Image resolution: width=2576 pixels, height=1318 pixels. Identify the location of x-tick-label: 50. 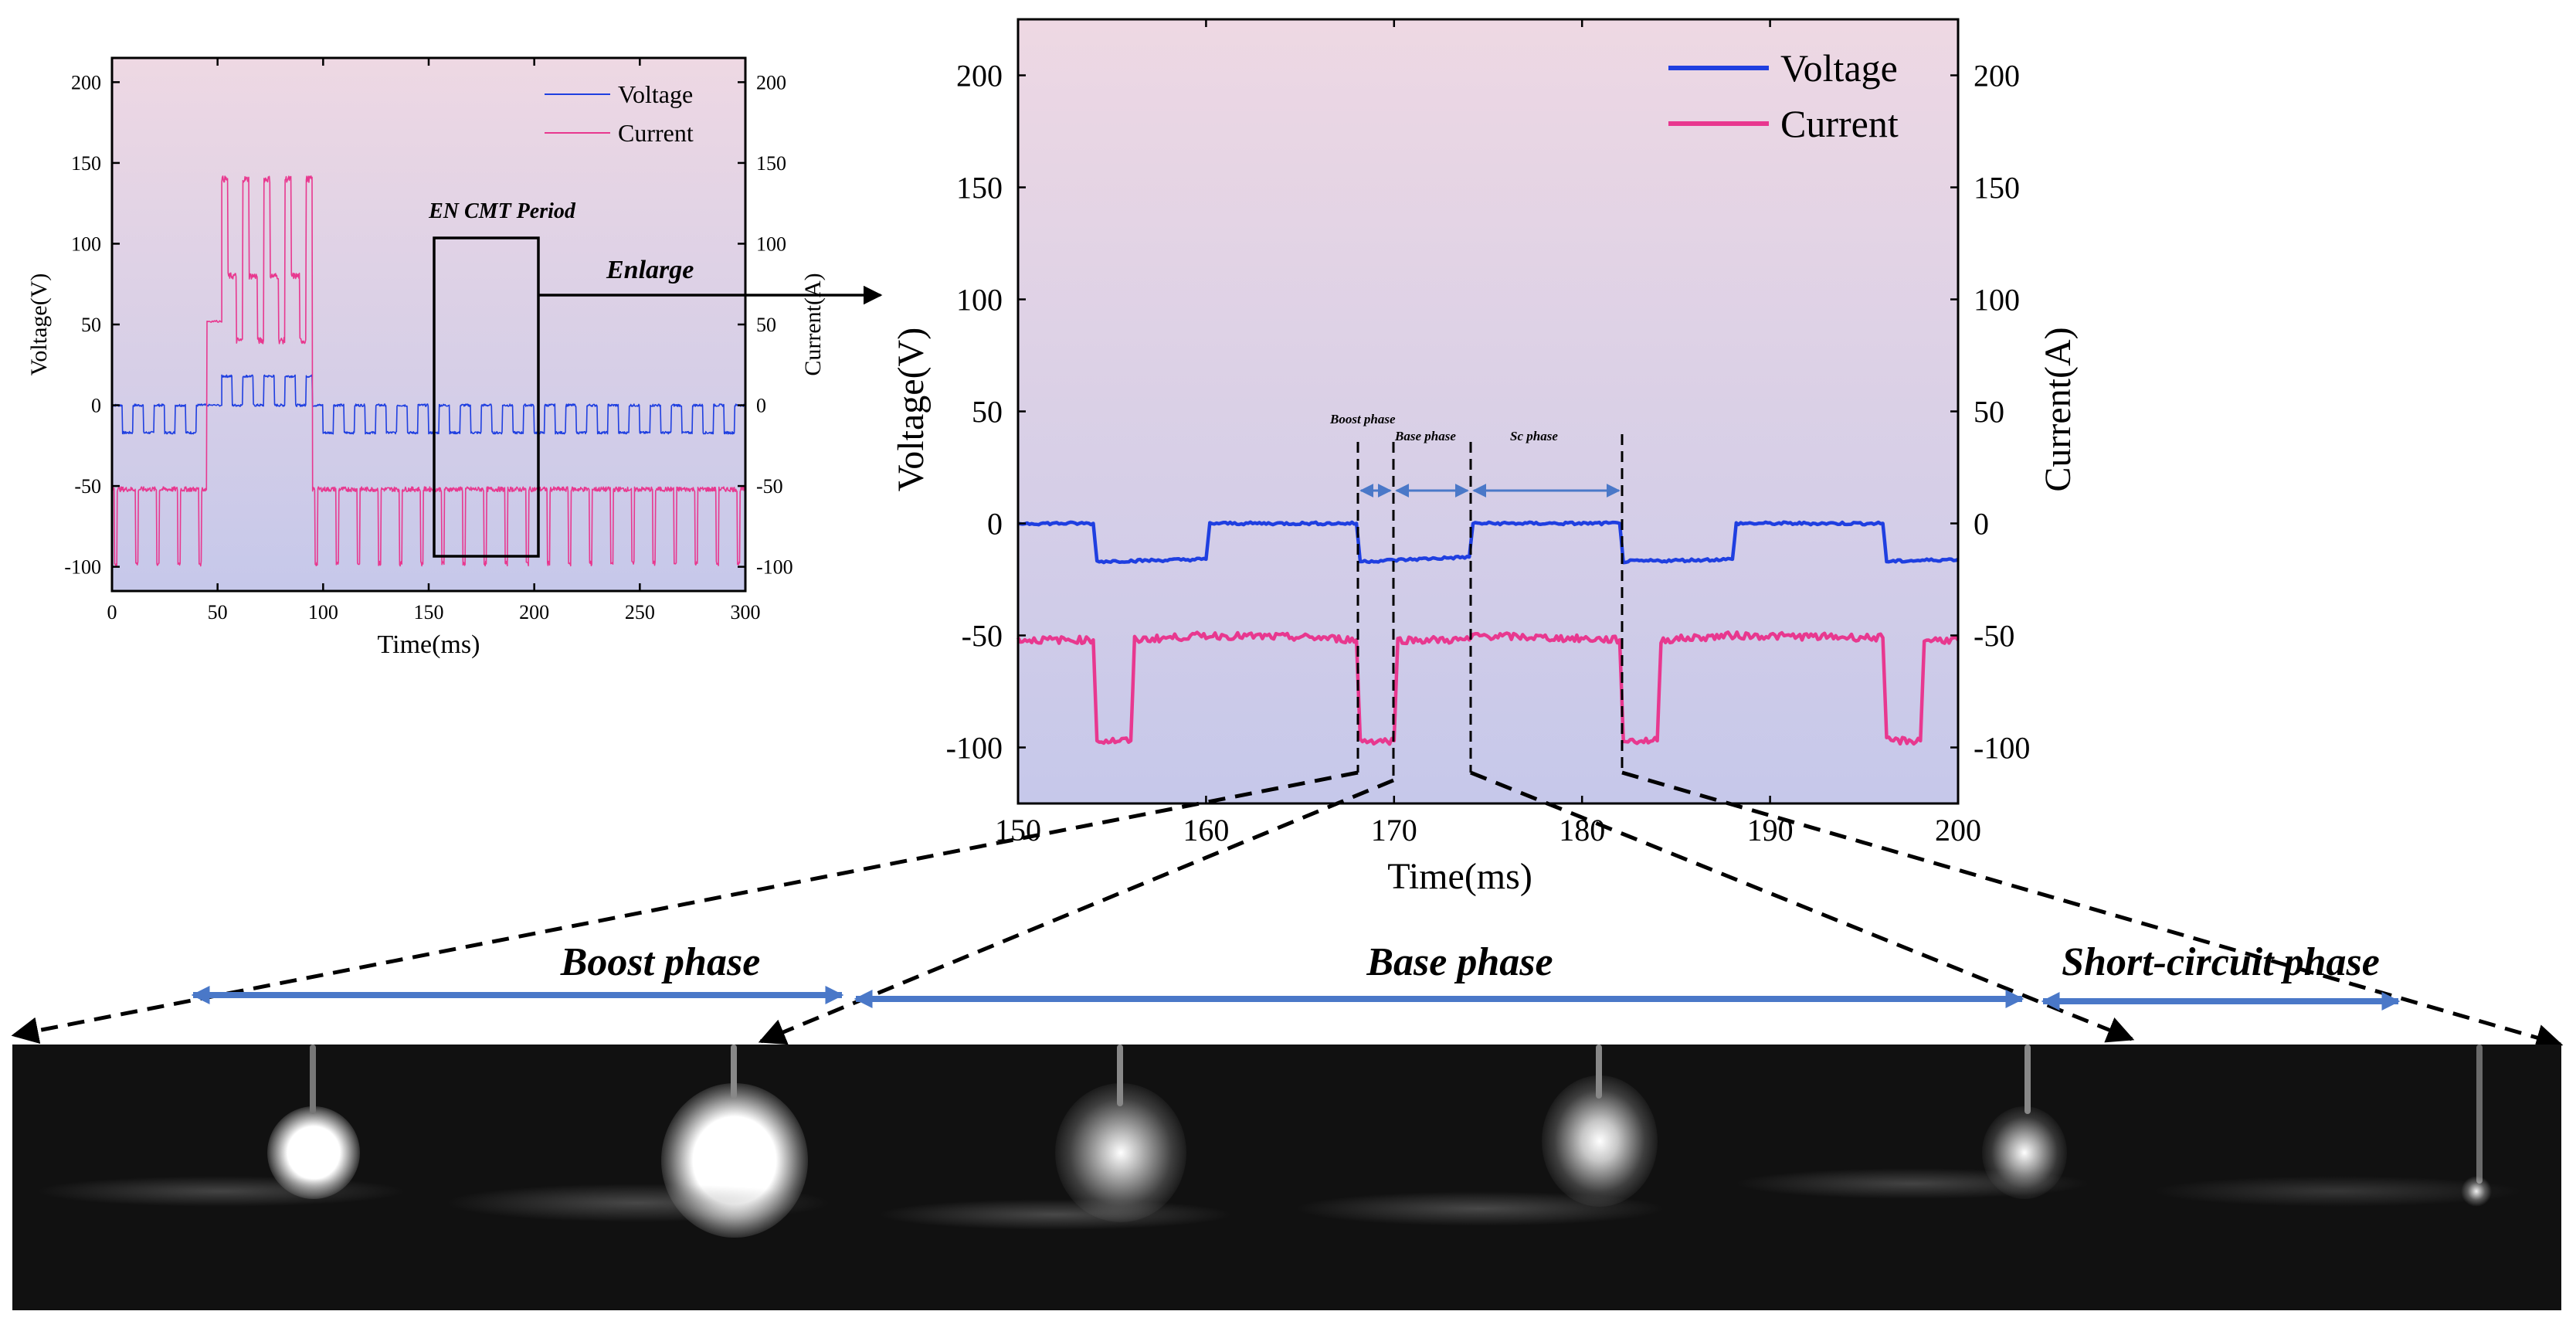
(218, 612).